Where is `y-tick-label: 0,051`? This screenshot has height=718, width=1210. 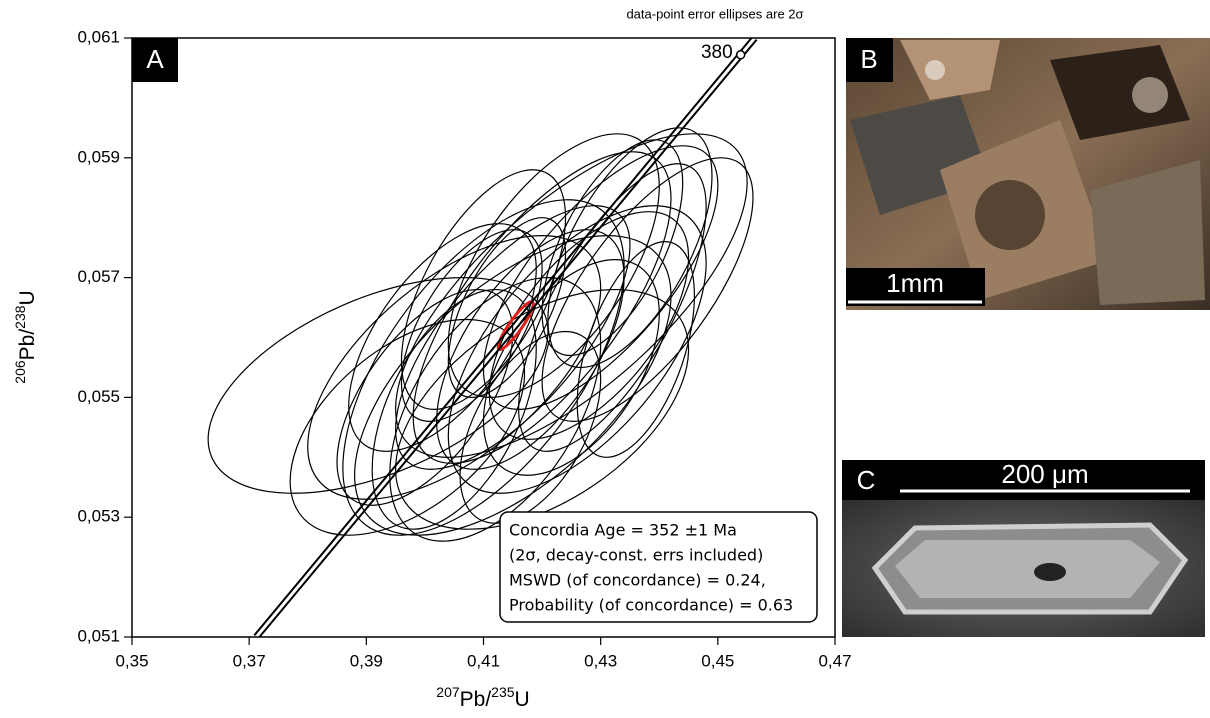 y-tick-label: 0,051 is located at coordinates (98, 635).